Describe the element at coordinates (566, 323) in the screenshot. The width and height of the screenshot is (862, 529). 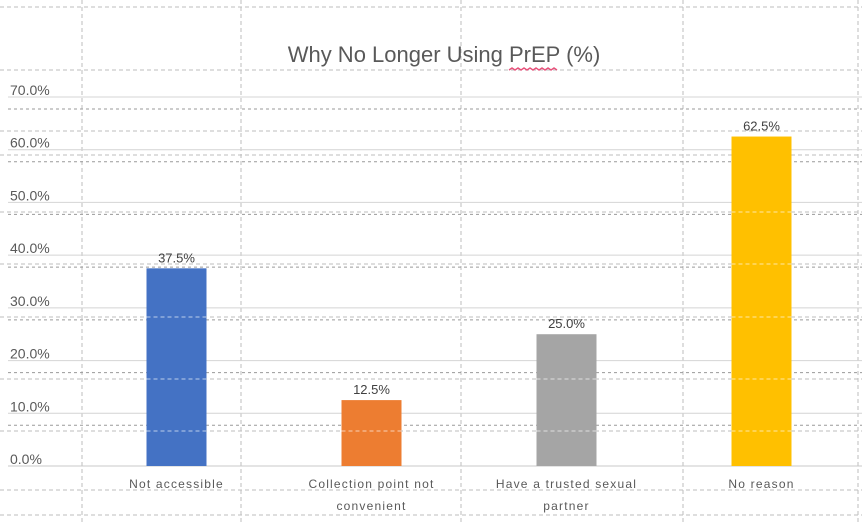
I see `bar-value-label: 25.0%` at that location.